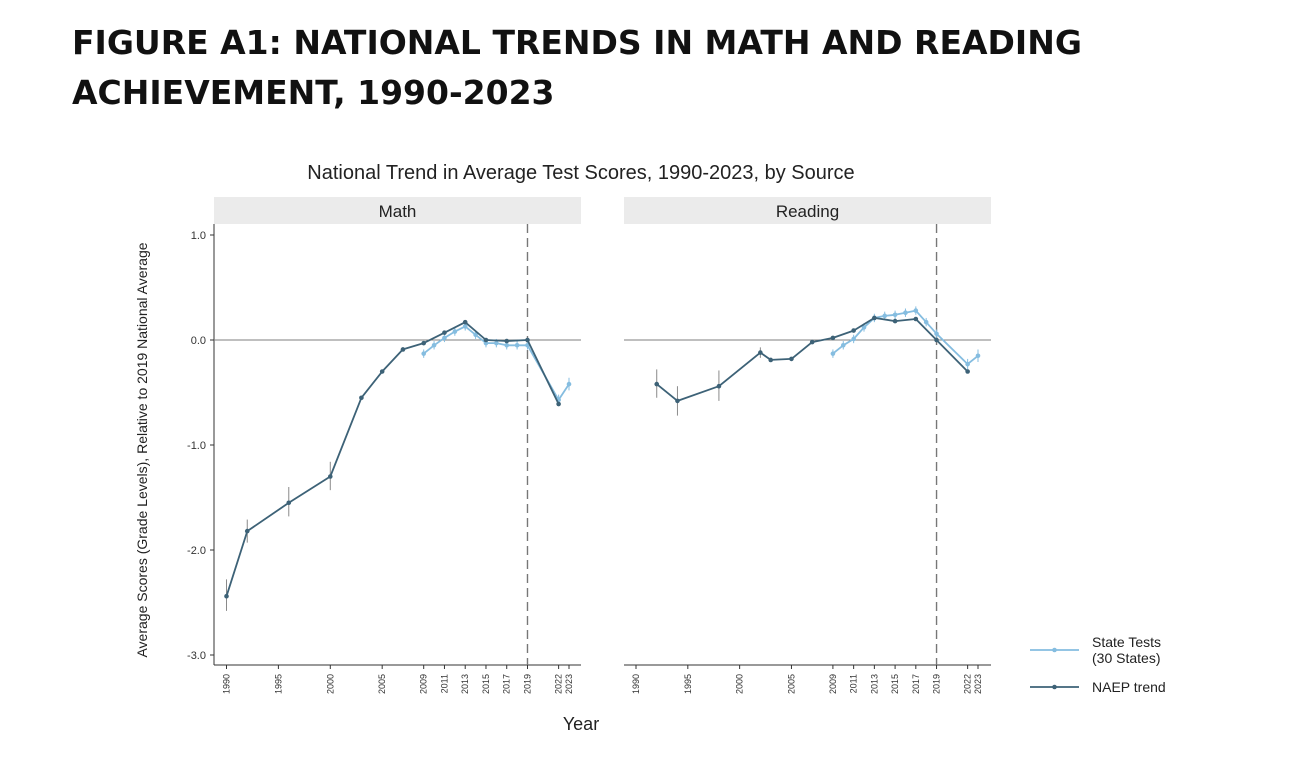 The image size is (1304, 772). I want to click on math-state-point-2015, so click(486, 343).